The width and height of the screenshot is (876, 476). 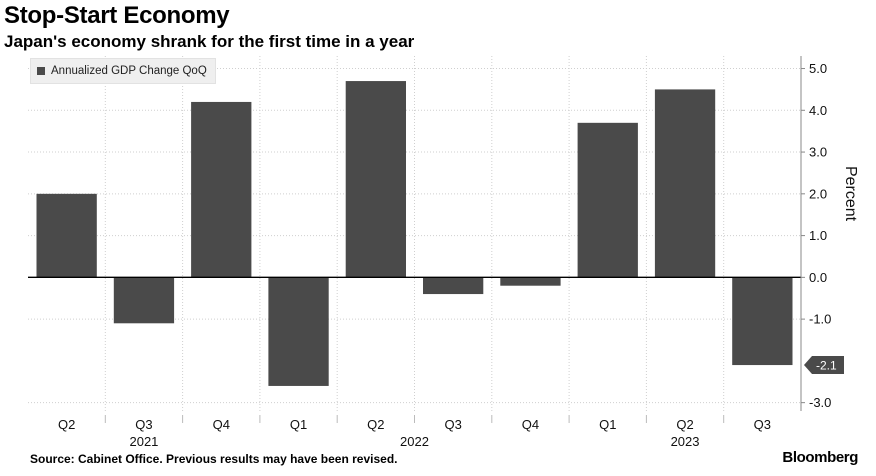 I want to click on y-tick-label: 3.0, so click(x=818, y=152).